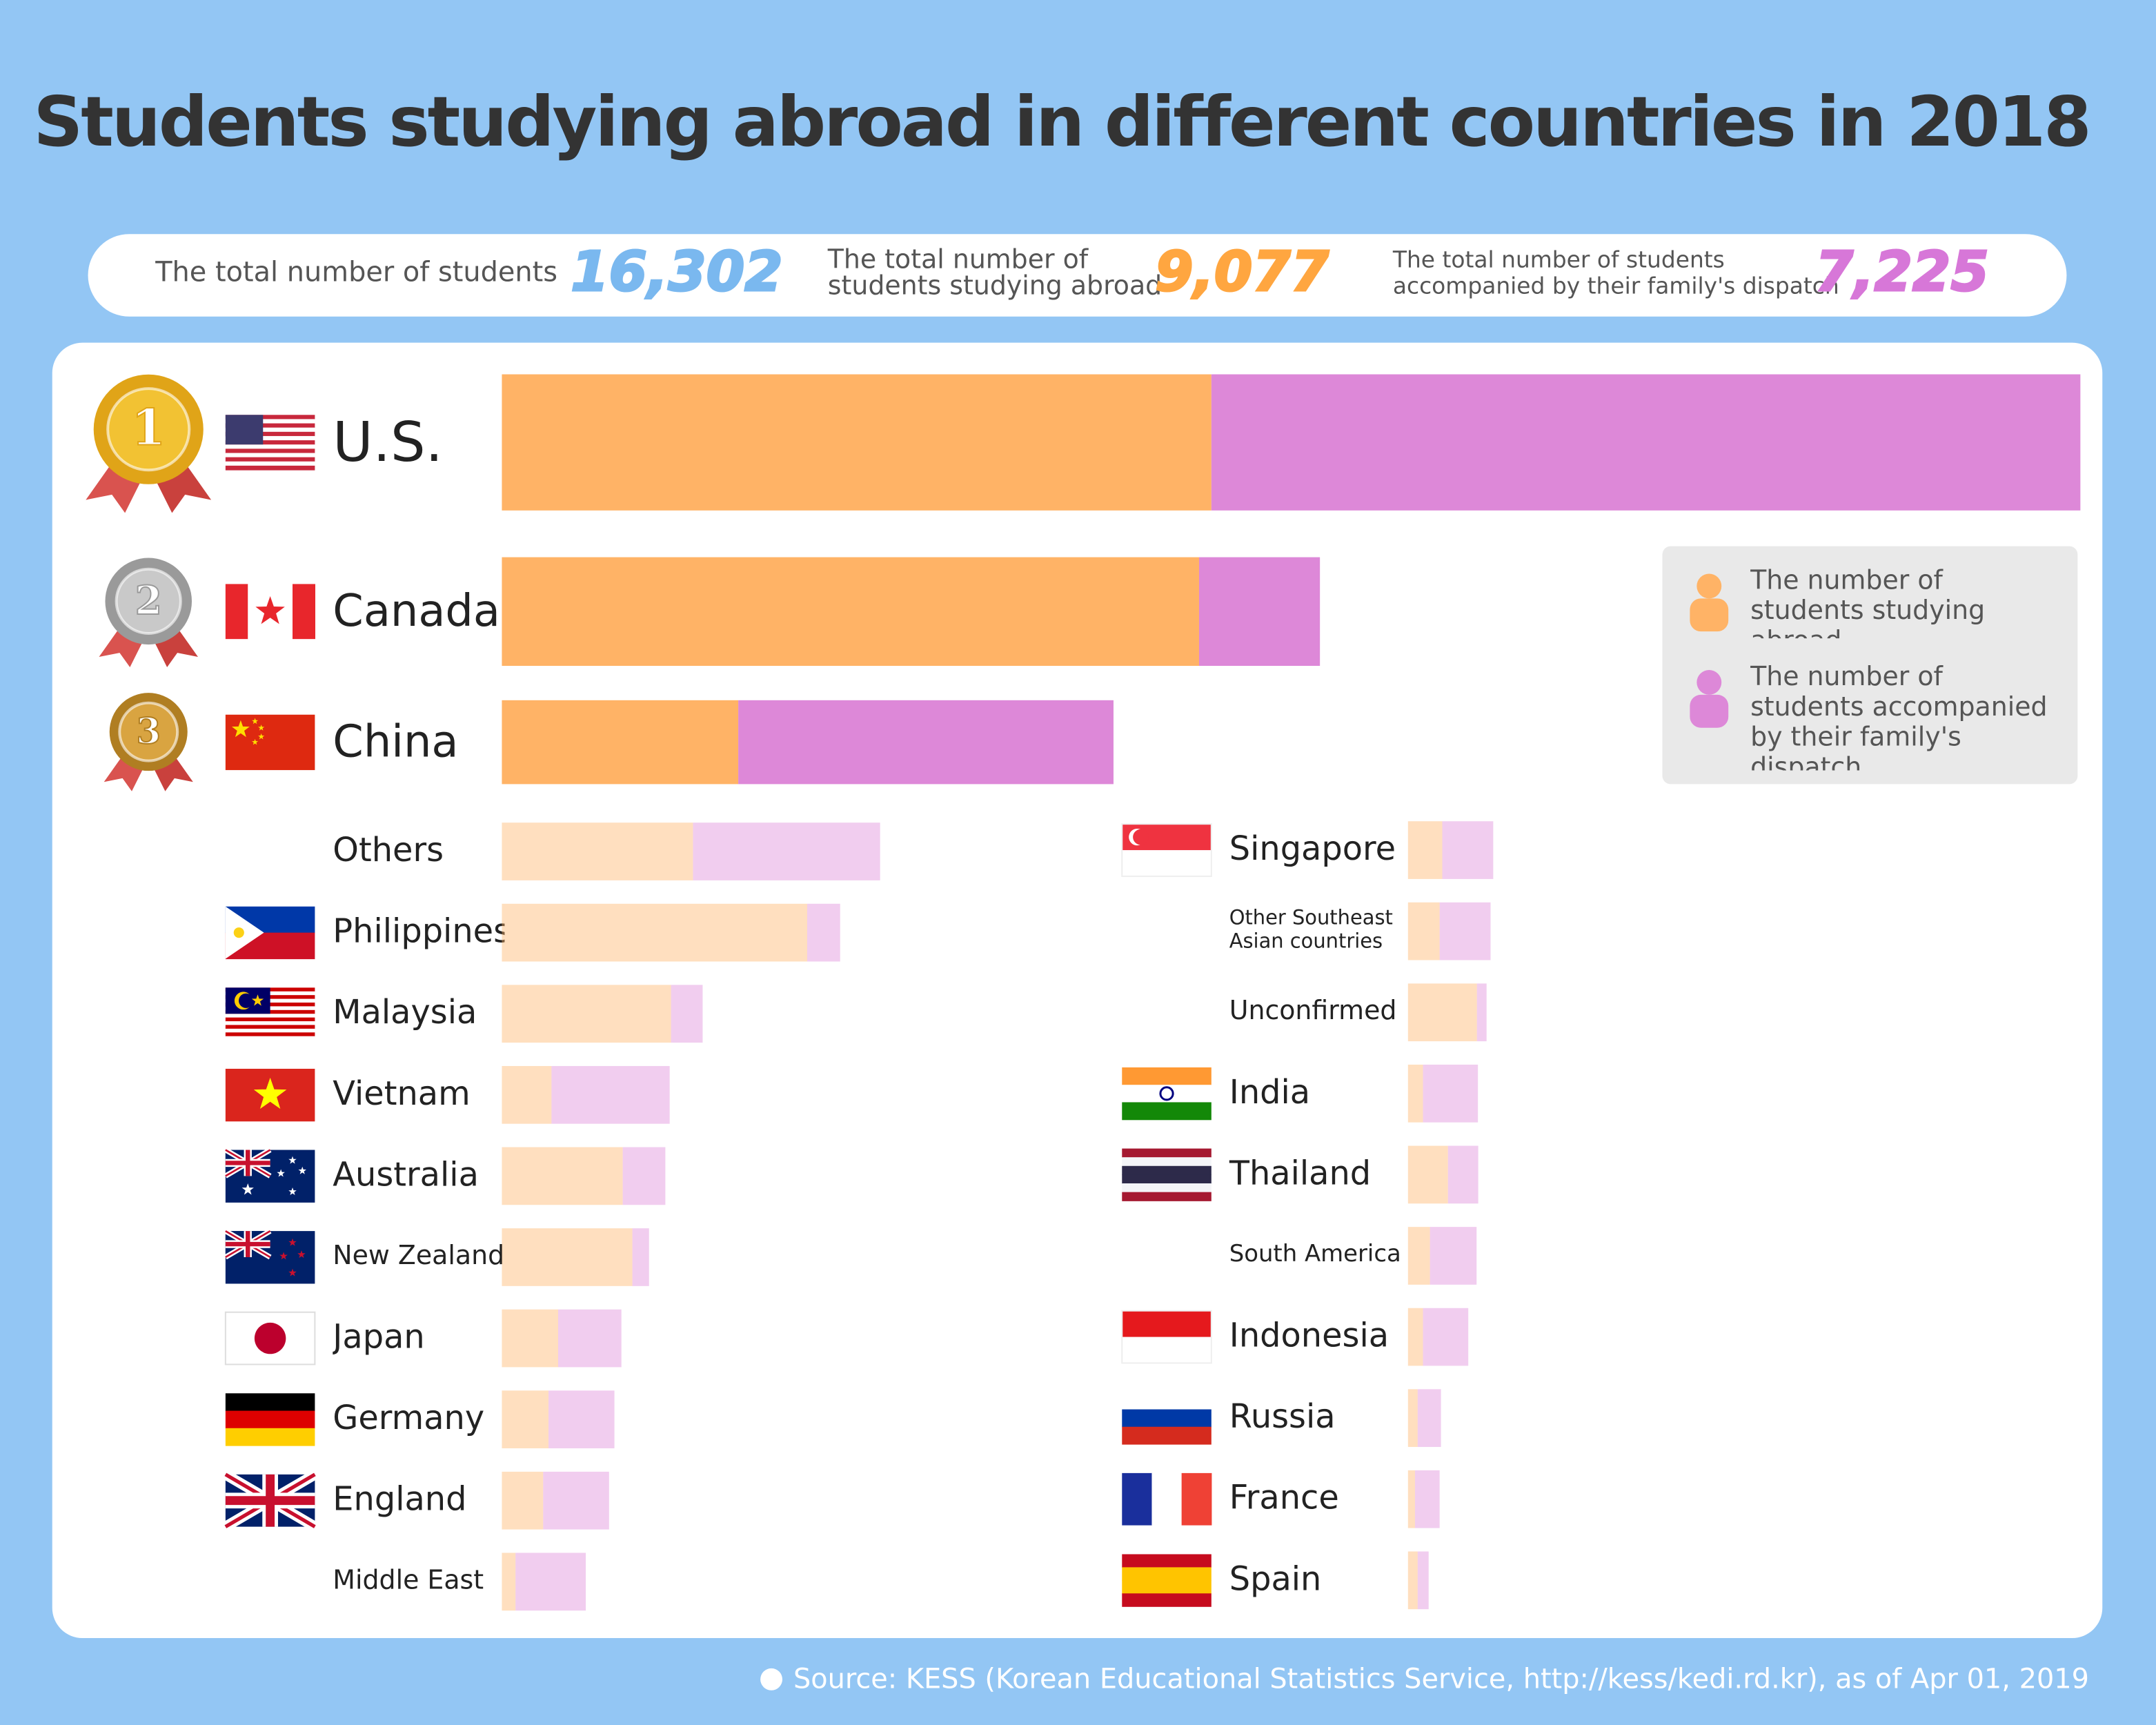 This screenshot has width=2156, height=1725. Describe the element at coordinates (1309, 1335) in the screenshot. I see `category-label-box: Indonesia` at that location.